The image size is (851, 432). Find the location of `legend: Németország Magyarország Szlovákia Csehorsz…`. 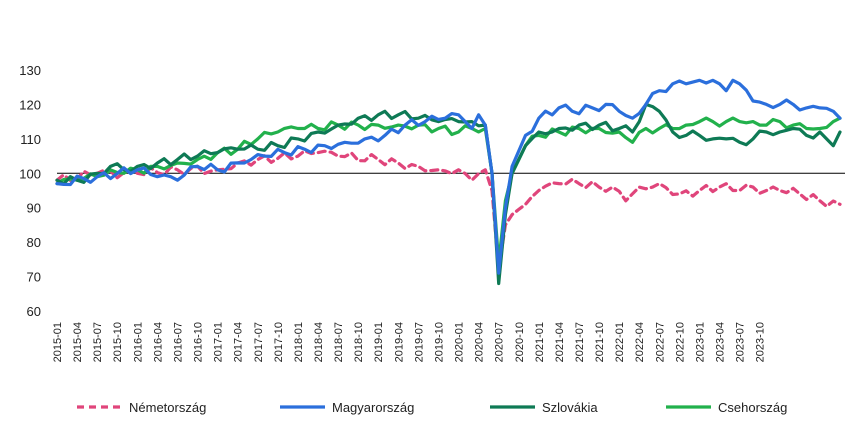

legend: Németország Magyarország Szlovákia Csehorsz… is located at coordinates (432, 407).